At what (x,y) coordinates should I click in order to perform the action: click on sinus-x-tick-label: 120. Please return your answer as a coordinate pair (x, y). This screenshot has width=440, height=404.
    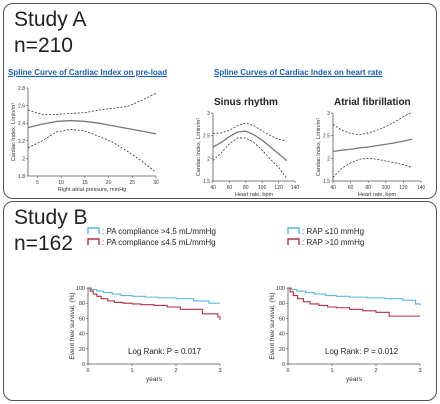
    Looking at the image, I should click on (278, 188).